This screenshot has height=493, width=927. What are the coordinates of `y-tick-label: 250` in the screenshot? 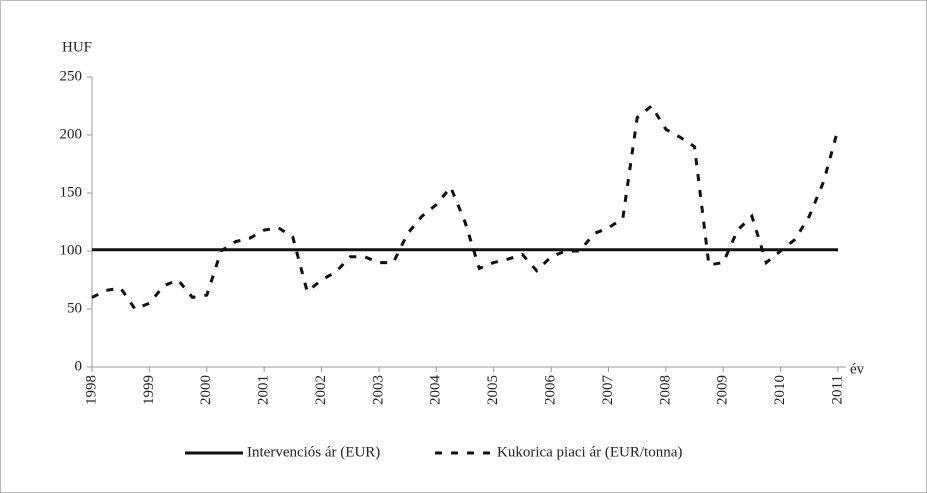 It's located at (71, 76).